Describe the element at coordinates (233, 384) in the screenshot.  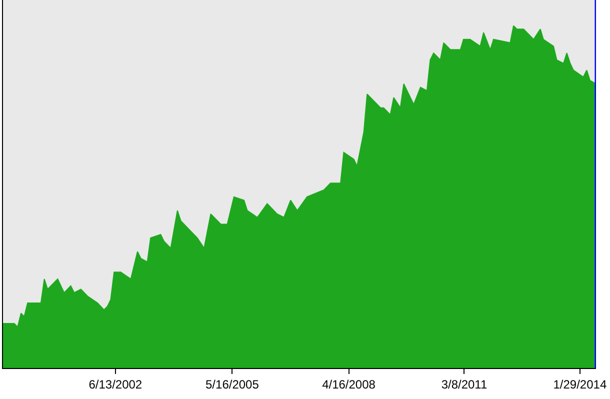
I see `x-tick-label: 5/16/2005` at that location.